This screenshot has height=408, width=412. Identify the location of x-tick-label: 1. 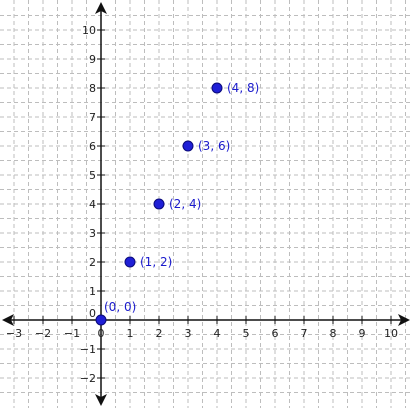
(130, 333).